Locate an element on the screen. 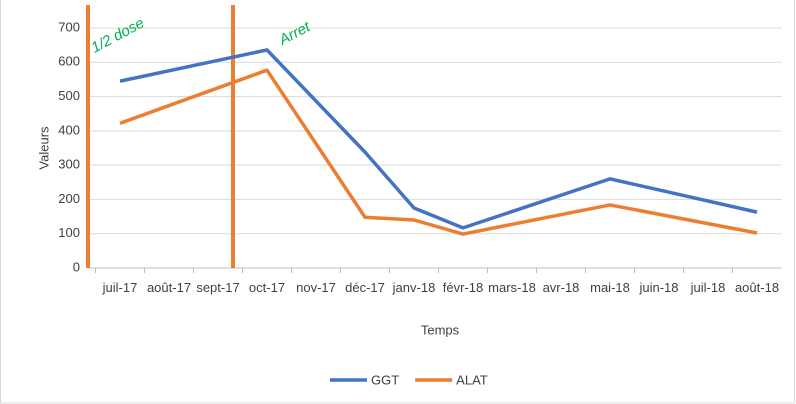  x-tick-label: juil-17 is located at coordinates (120, 287).